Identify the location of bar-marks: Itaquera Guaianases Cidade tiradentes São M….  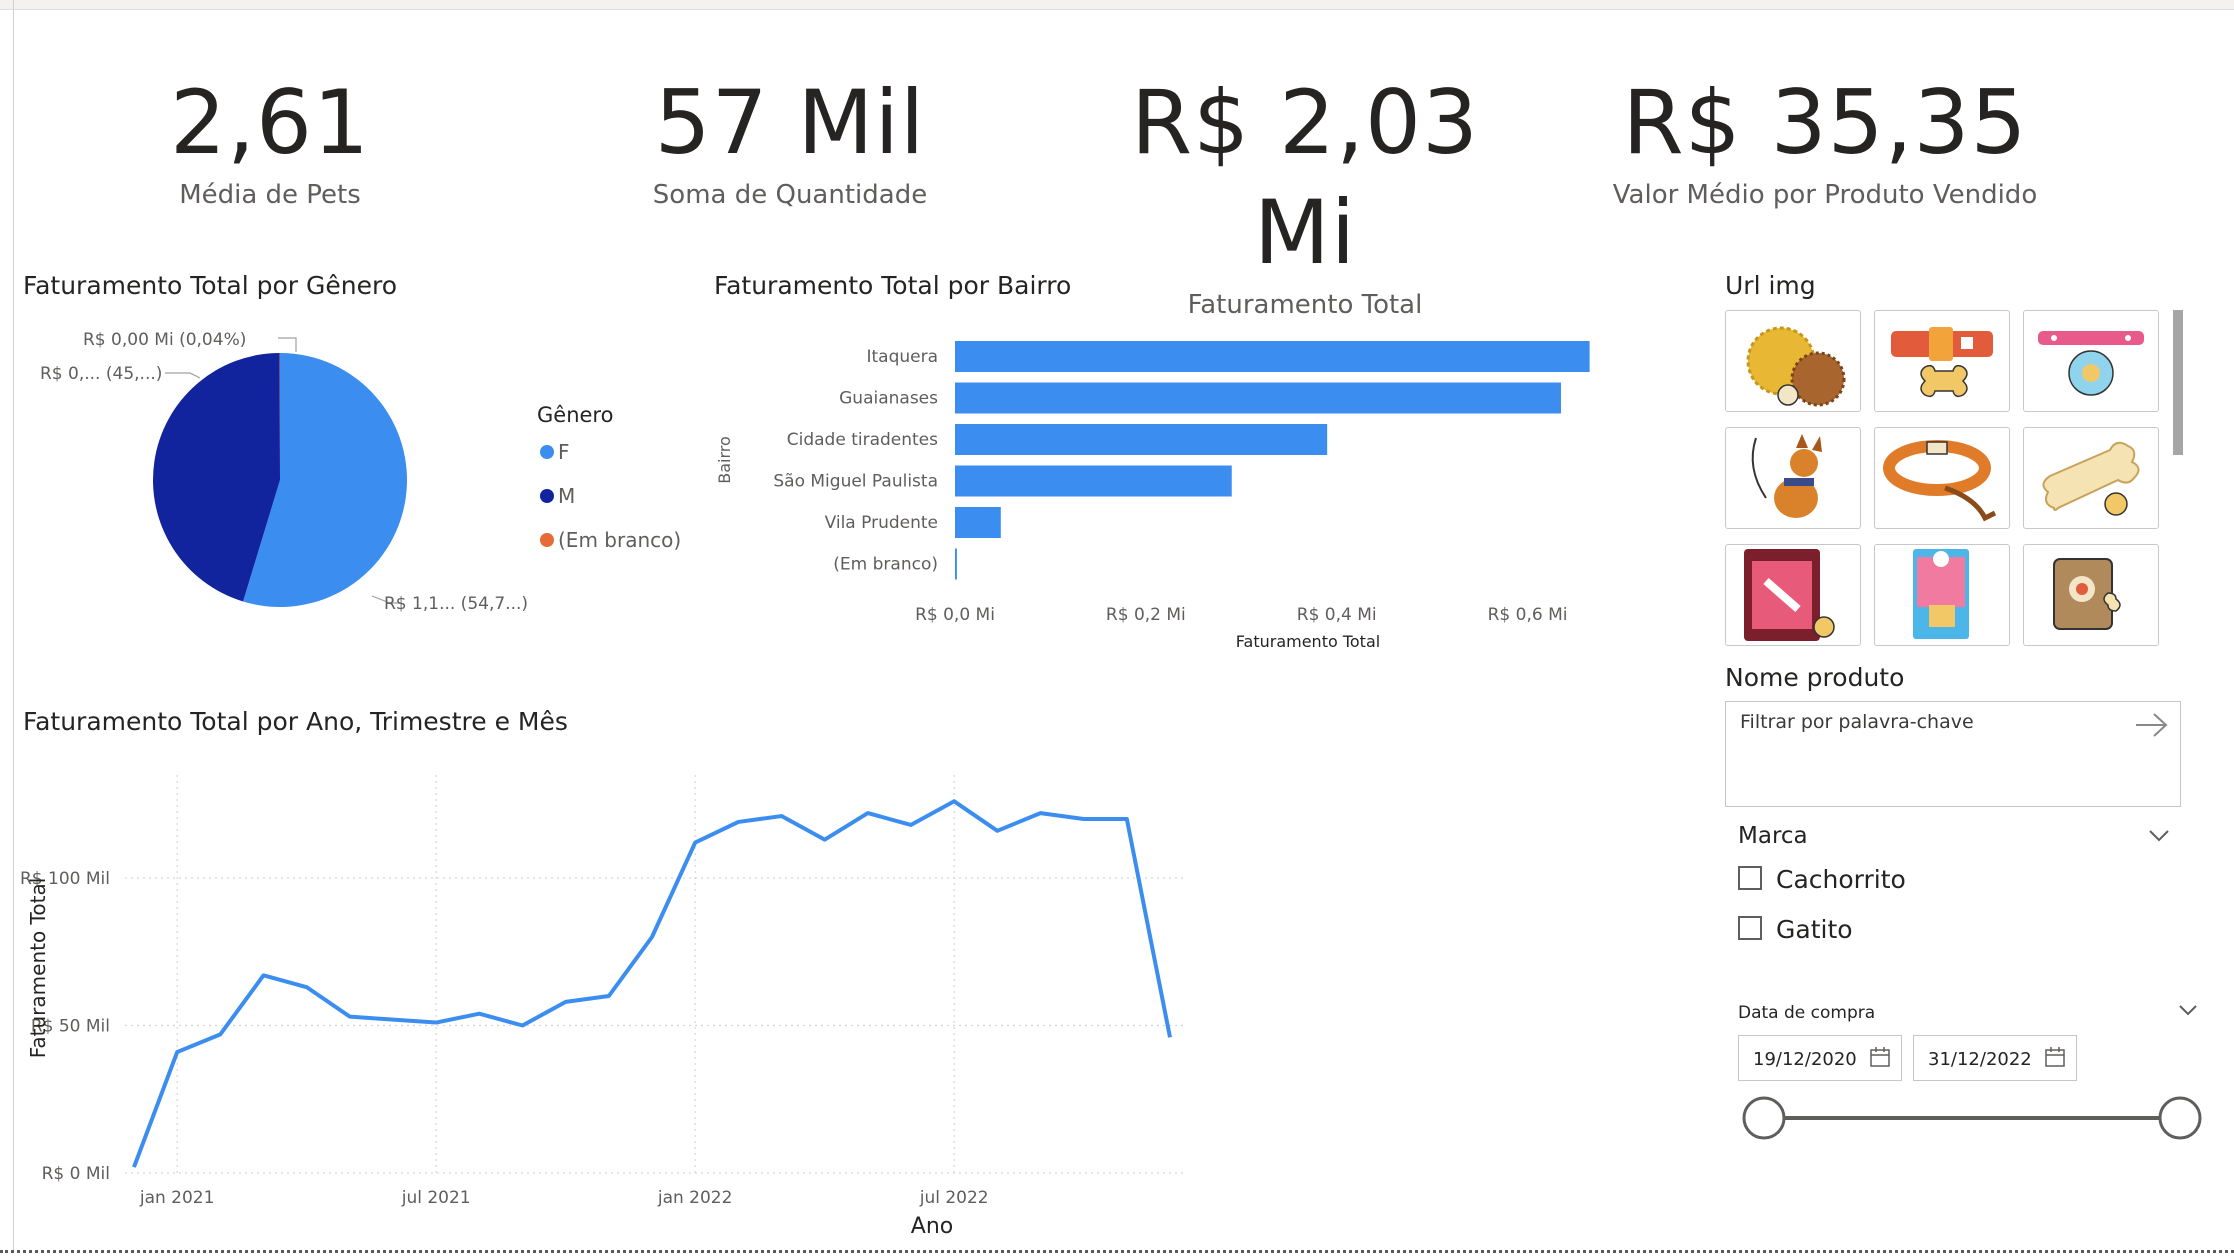
(1181, 483).